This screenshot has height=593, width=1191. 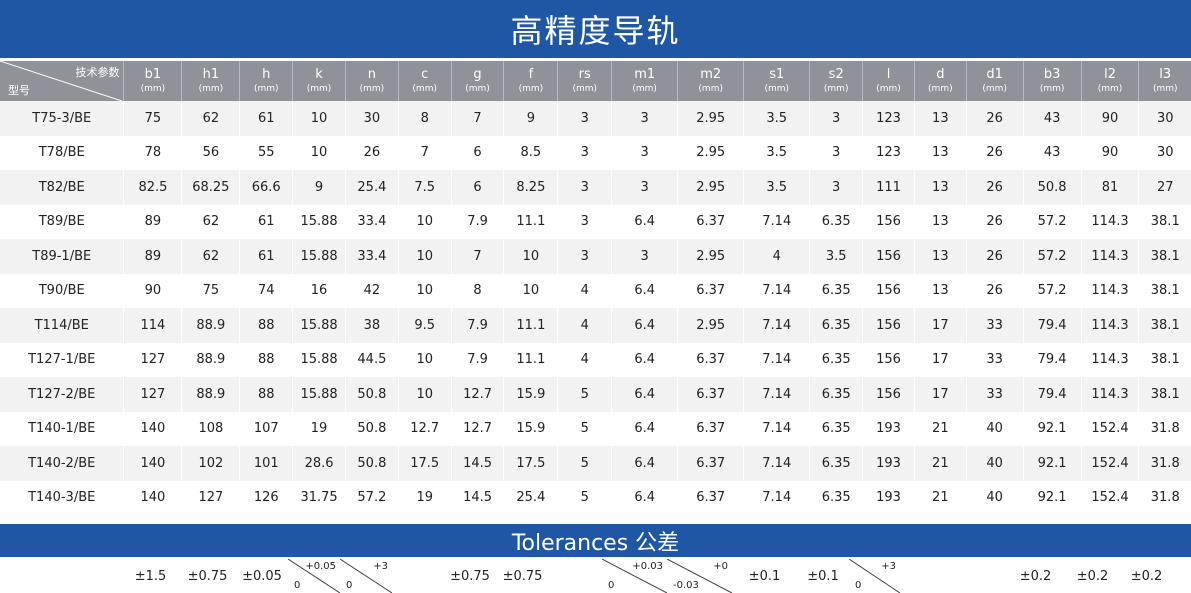 What do you see at coordinates (888, 187) in the screenshot?
I see `value-cell: 111` at bounding box center [888, 187].